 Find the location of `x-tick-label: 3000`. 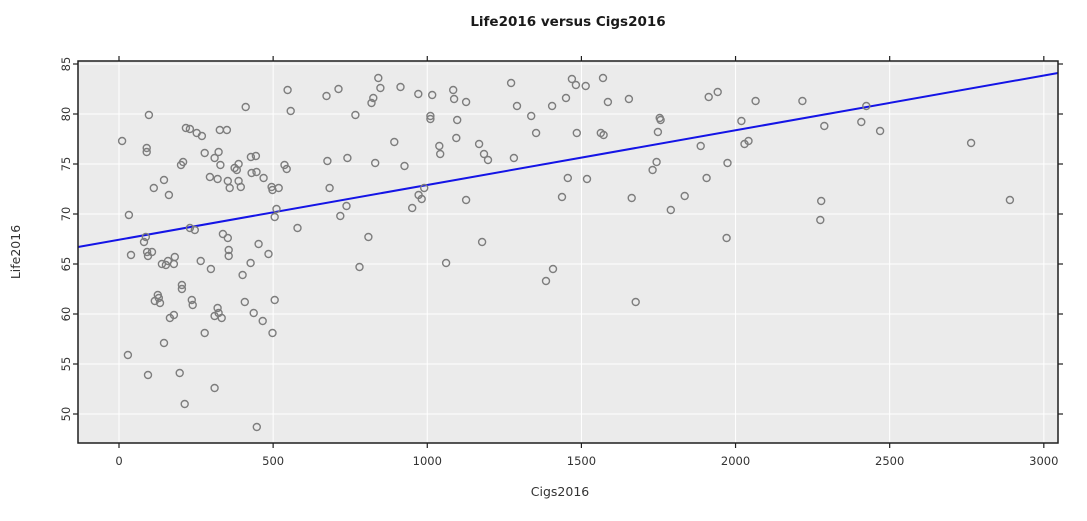

x-tick-label: 3000 is located at coordinates (1043, 461).